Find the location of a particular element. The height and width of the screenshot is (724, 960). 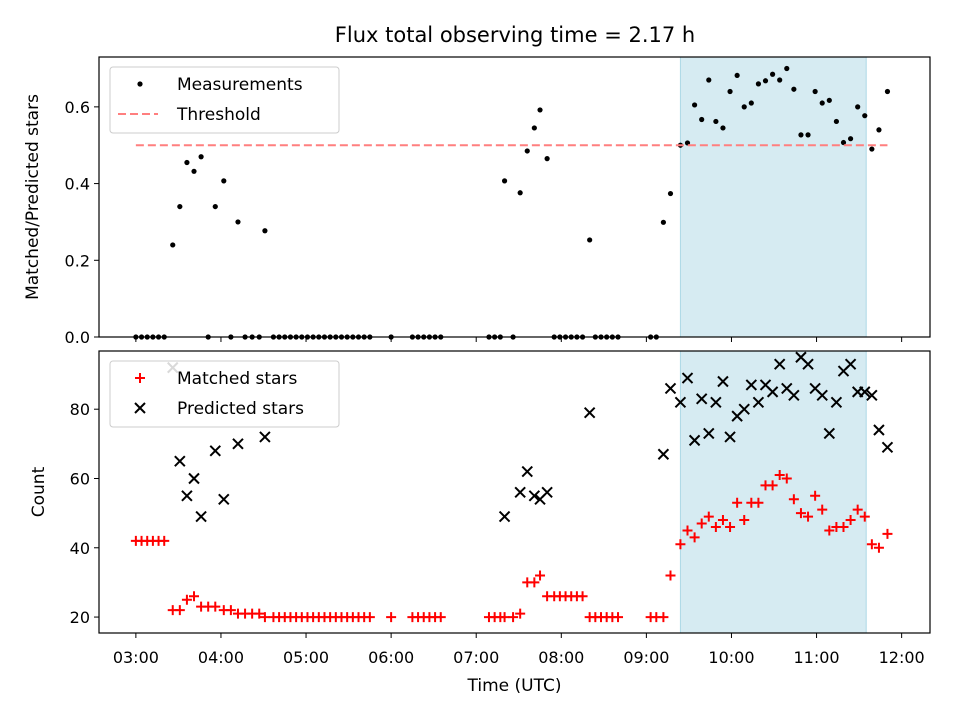

x-tick-label: 11:00 is located at coordinates (816, 657).